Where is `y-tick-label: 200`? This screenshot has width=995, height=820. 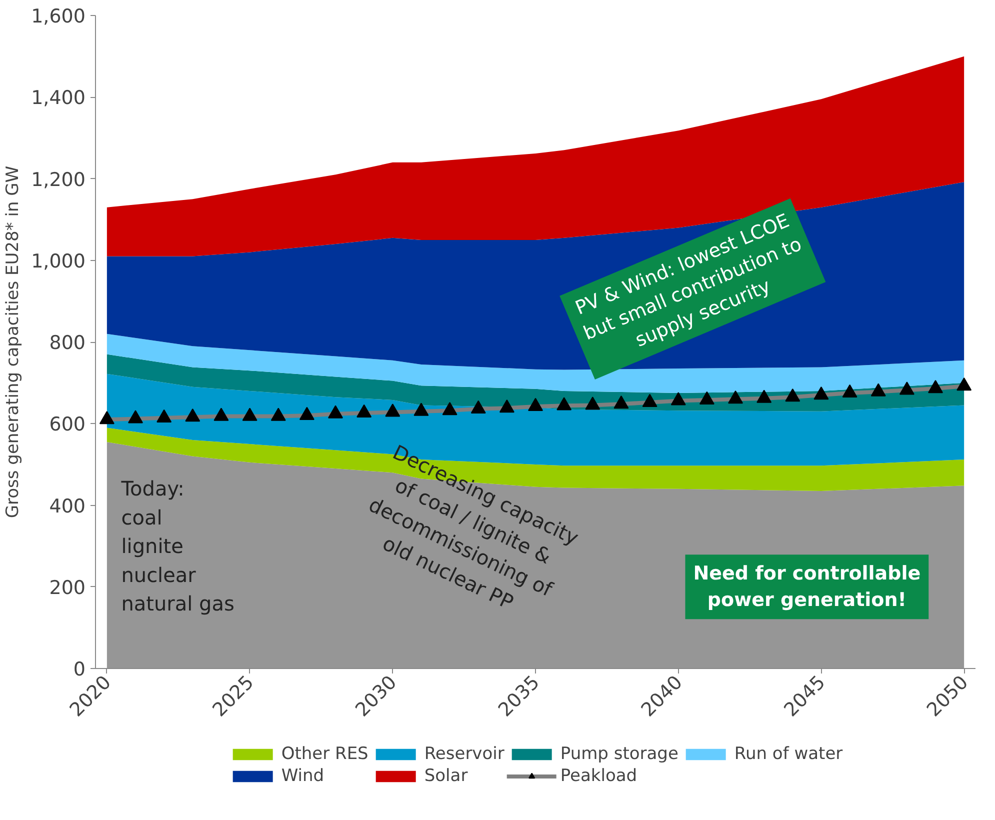 y-tick-label: 200 is located at coordinates (67, 587).